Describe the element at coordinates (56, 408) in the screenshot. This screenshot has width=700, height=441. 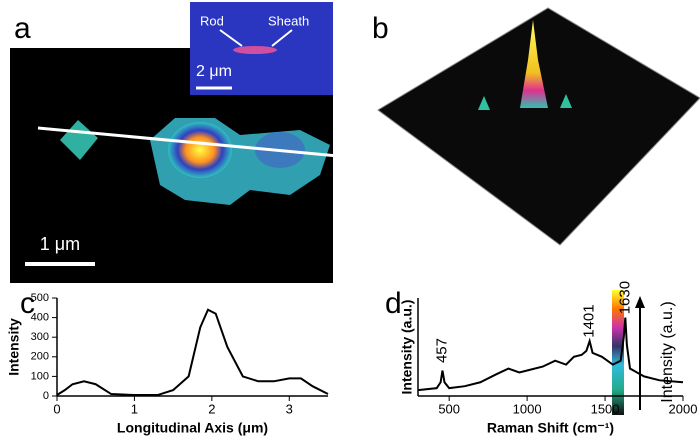
I see `x-tick-label: 0` at that location.